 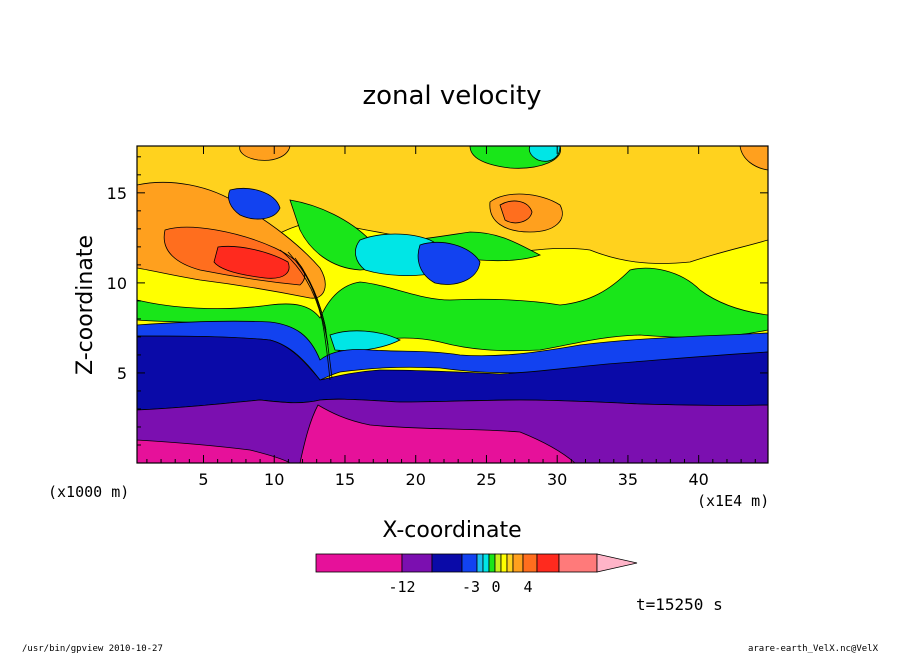 I want to click on x-tick-label: 20, so click(x=416, y=479).